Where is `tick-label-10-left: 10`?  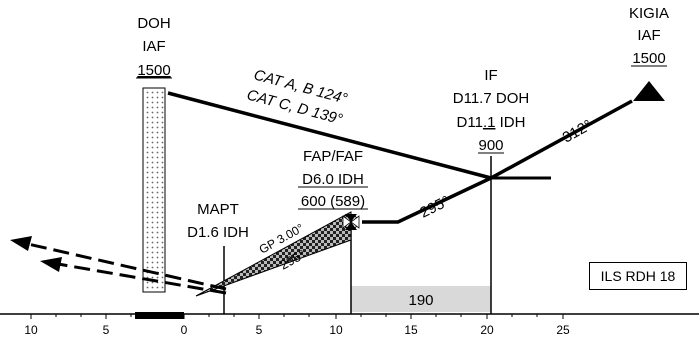
tick-label-10-left: 10 is located at coordinates (31, 330).